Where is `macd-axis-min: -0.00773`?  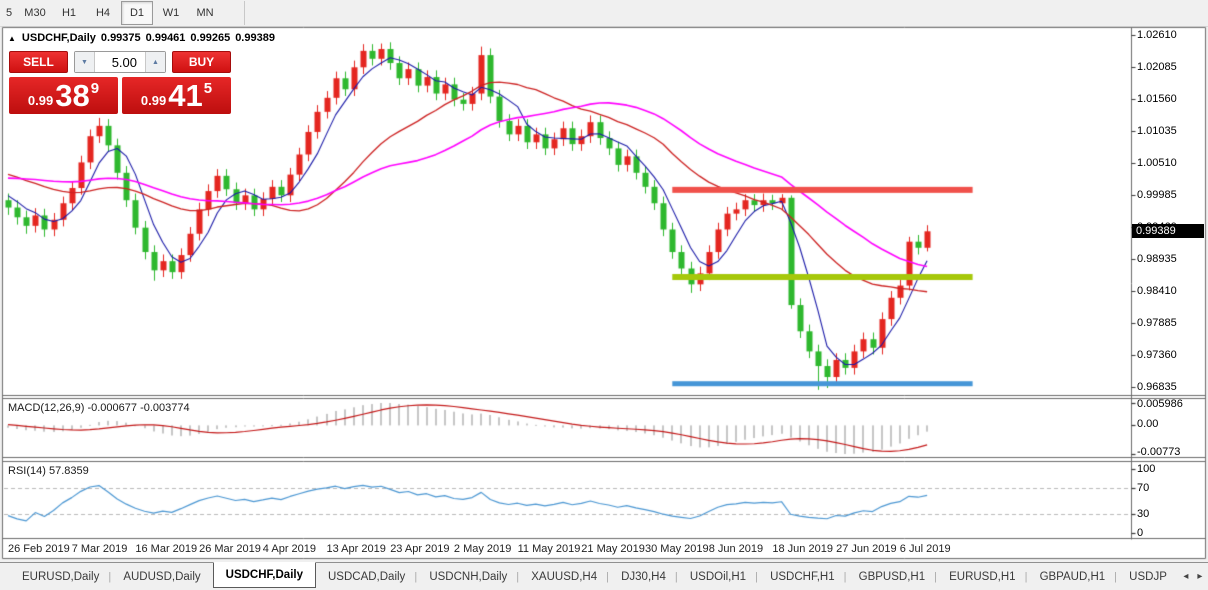
macd-axis-min: -0.00773 is located at coordinates (1159, 452).